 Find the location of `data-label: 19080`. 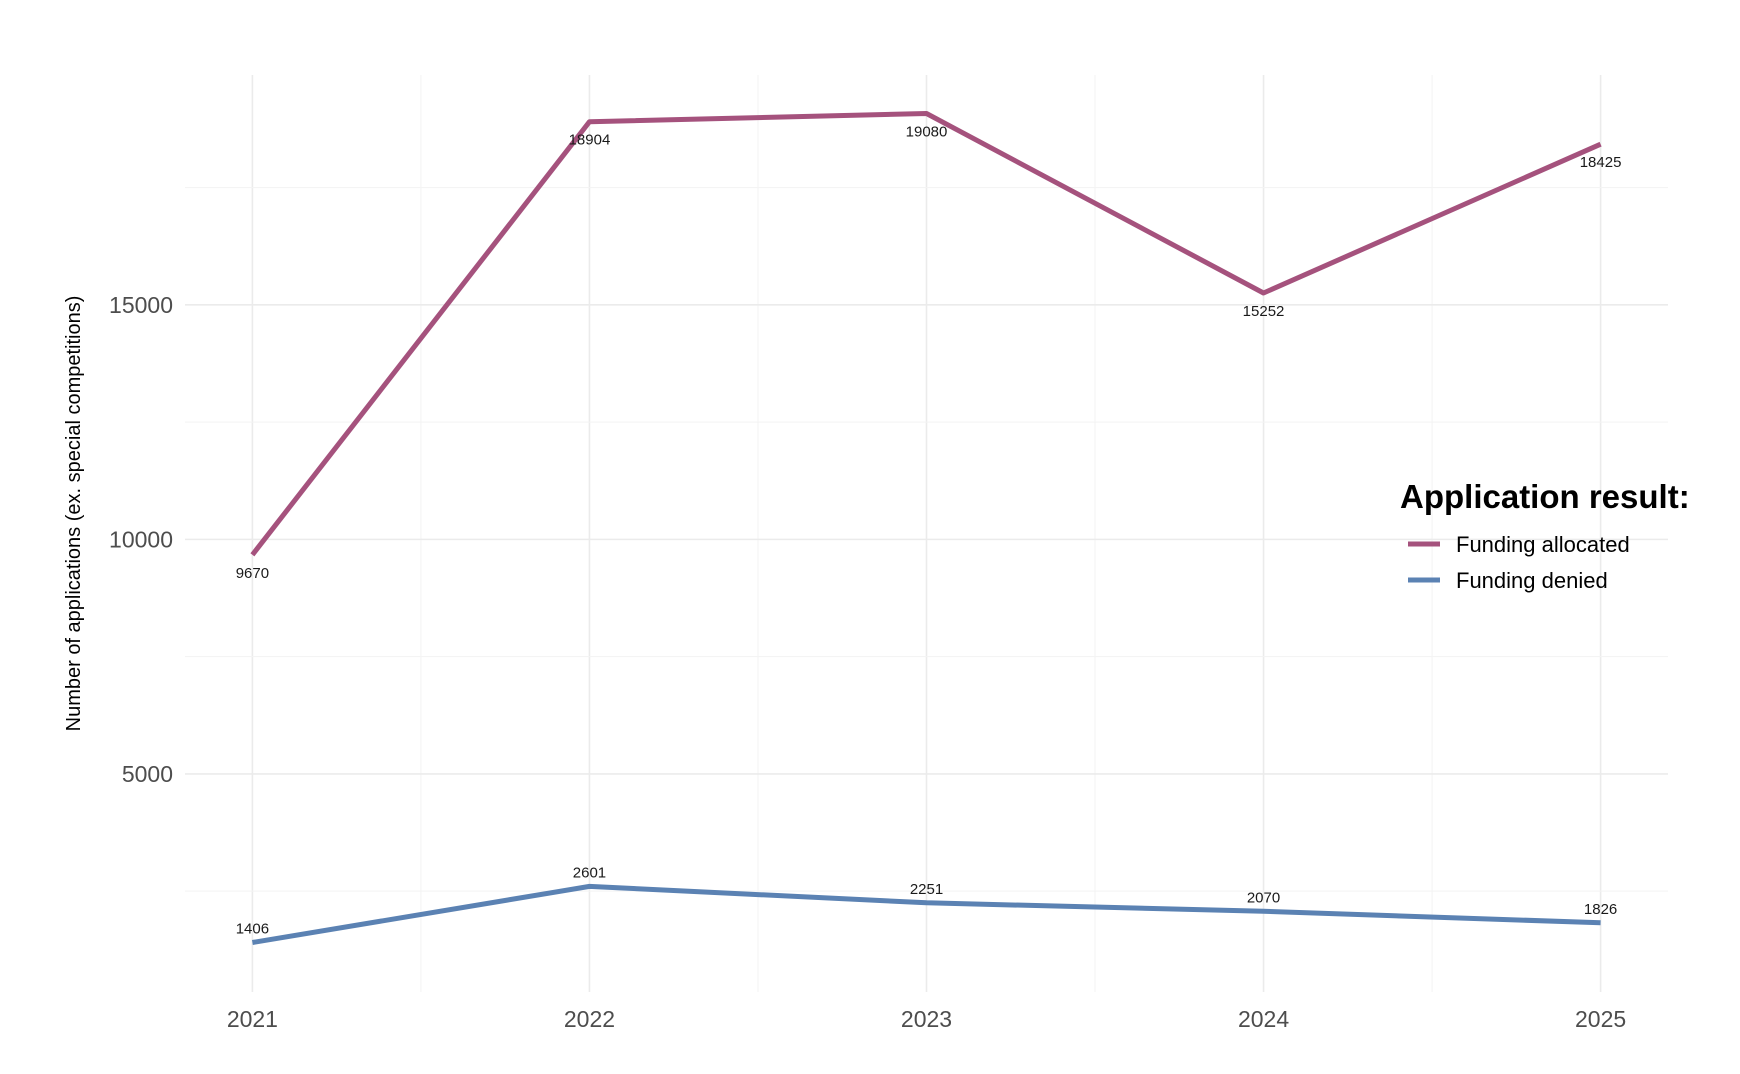

data-label: 19080 is located at coordinates (927, 131).